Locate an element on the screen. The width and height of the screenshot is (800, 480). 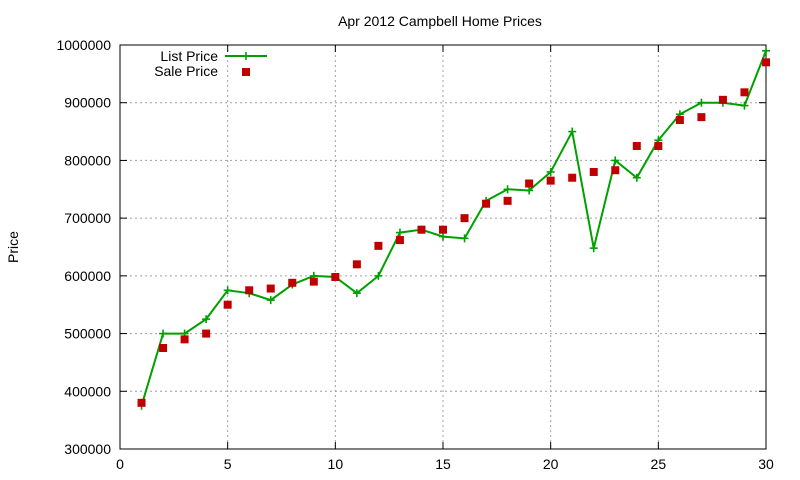
x-tick-label: 30 is located at coordinates (766, 464).